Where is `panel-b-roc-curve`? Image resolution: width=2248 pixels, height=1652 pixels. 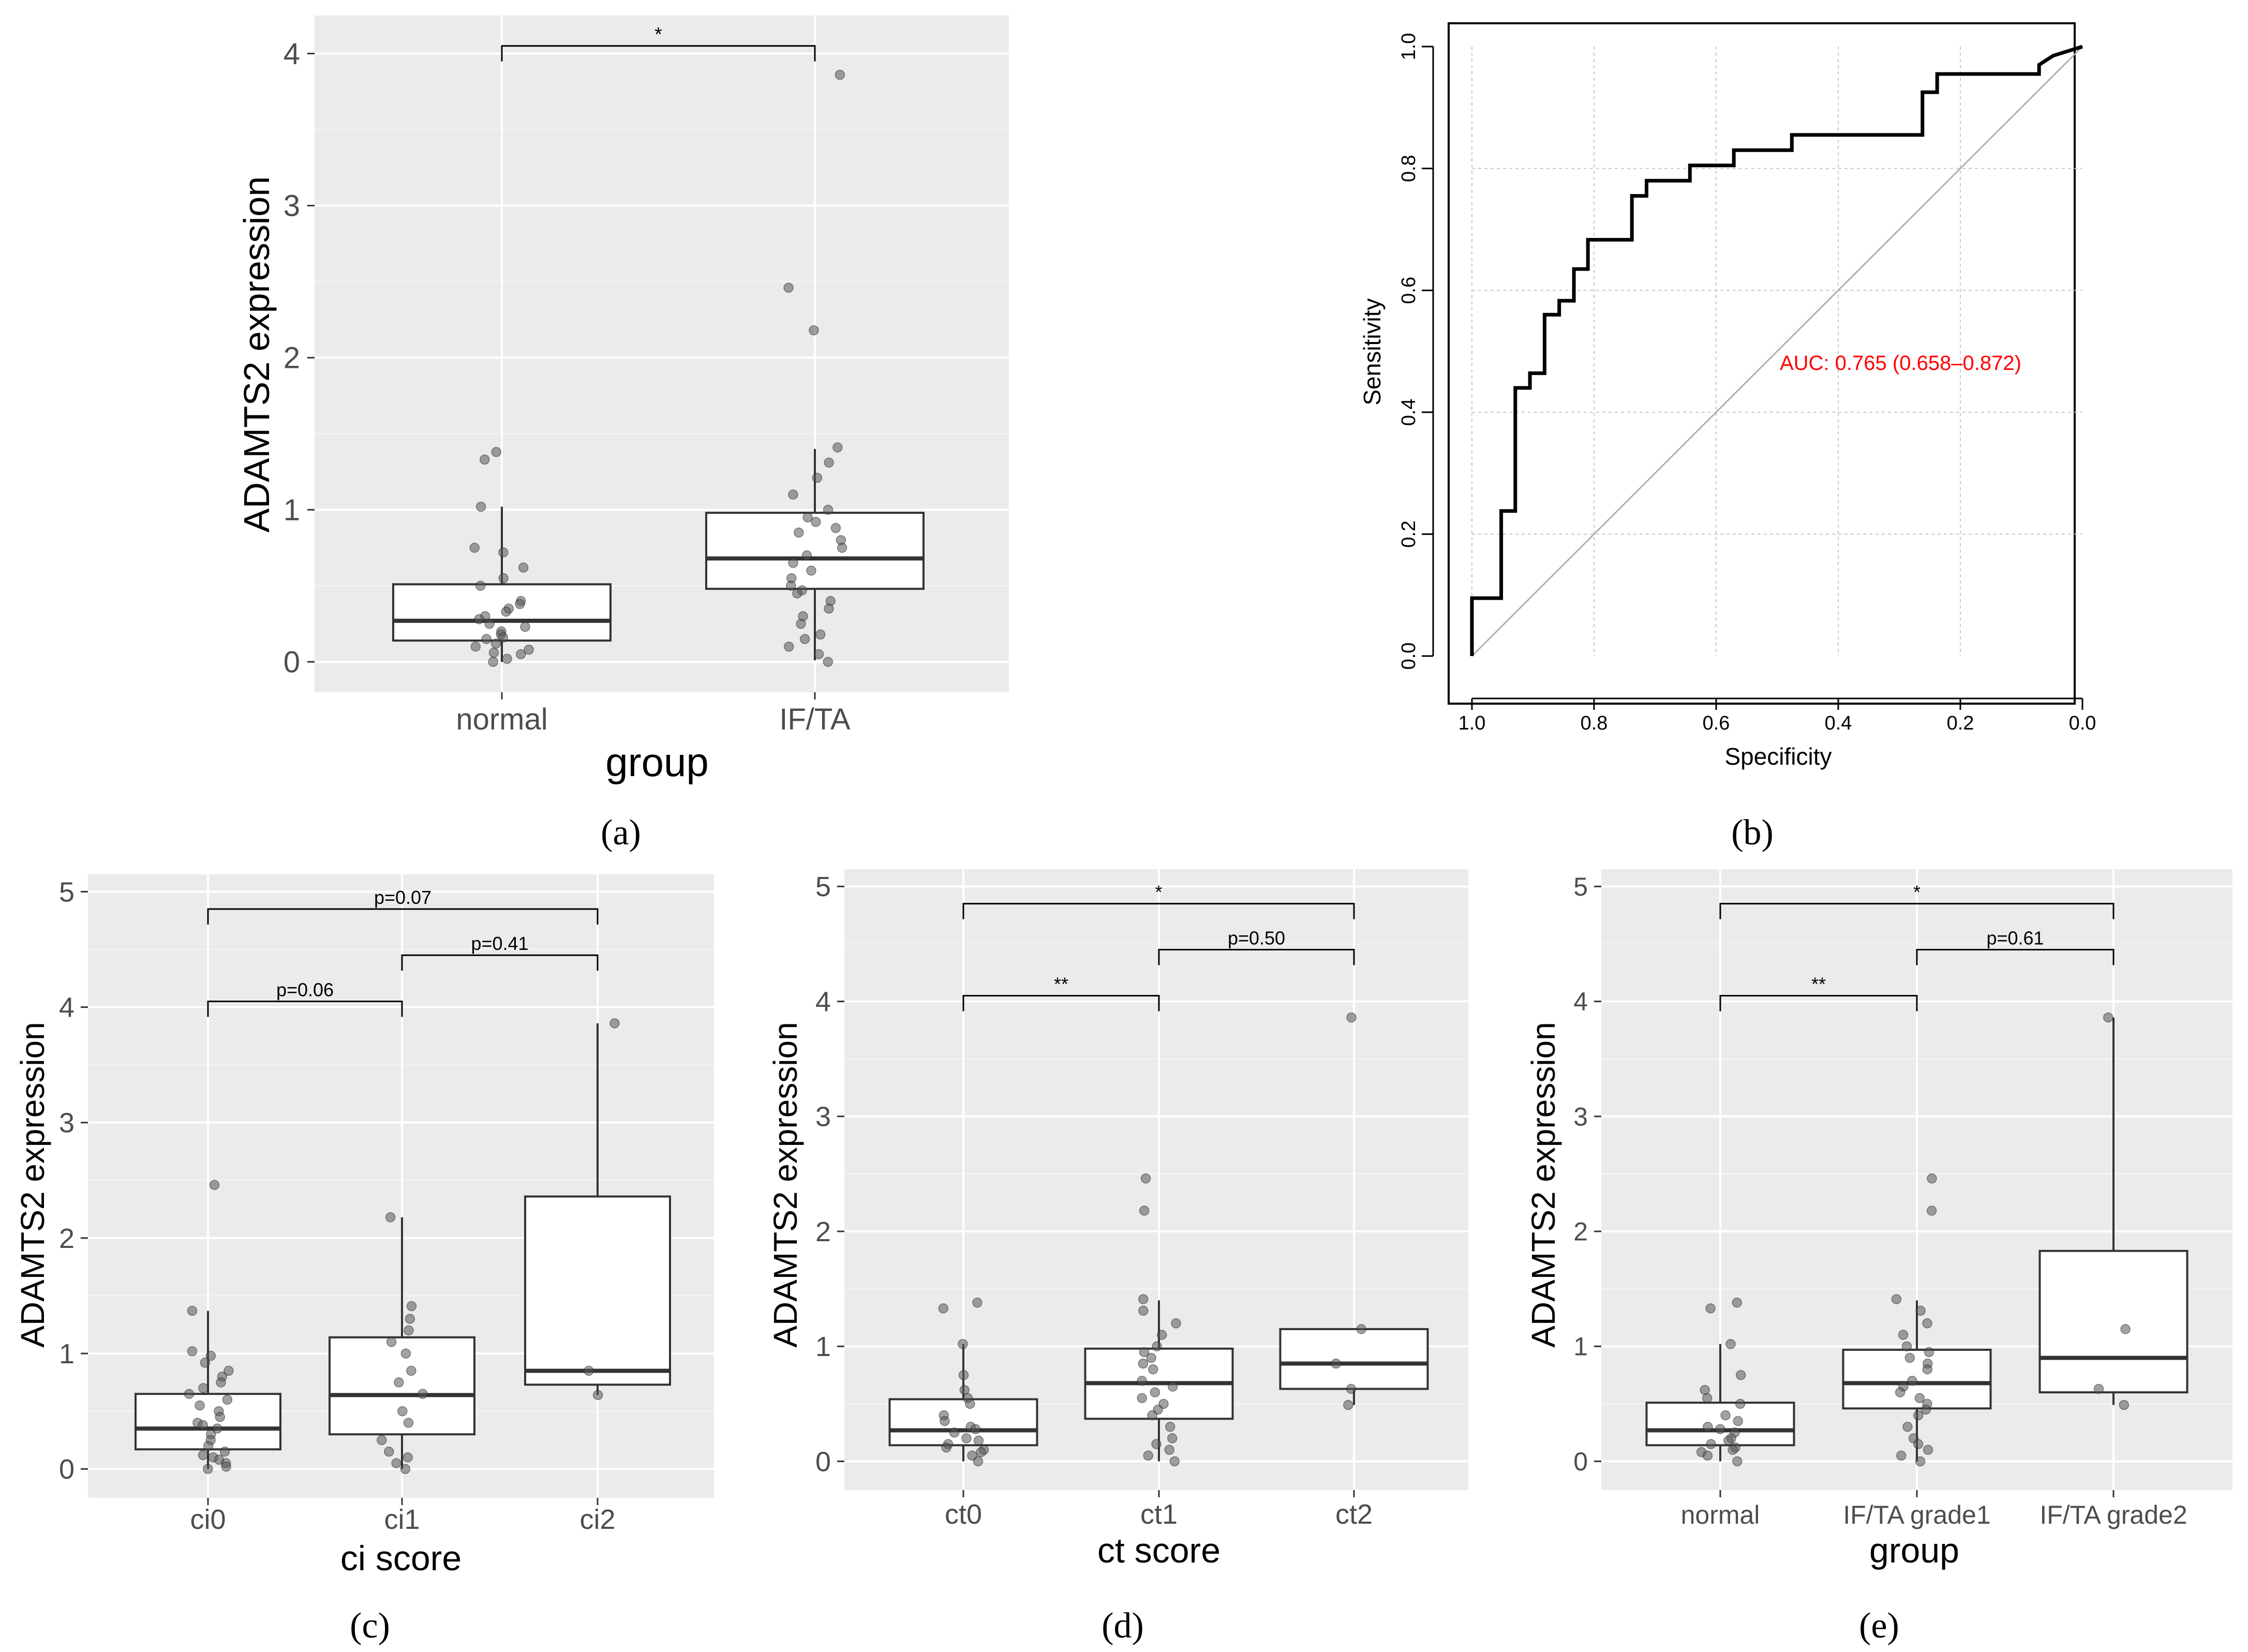
panel-b-roc-curve is located at coordinates (1776, 350).